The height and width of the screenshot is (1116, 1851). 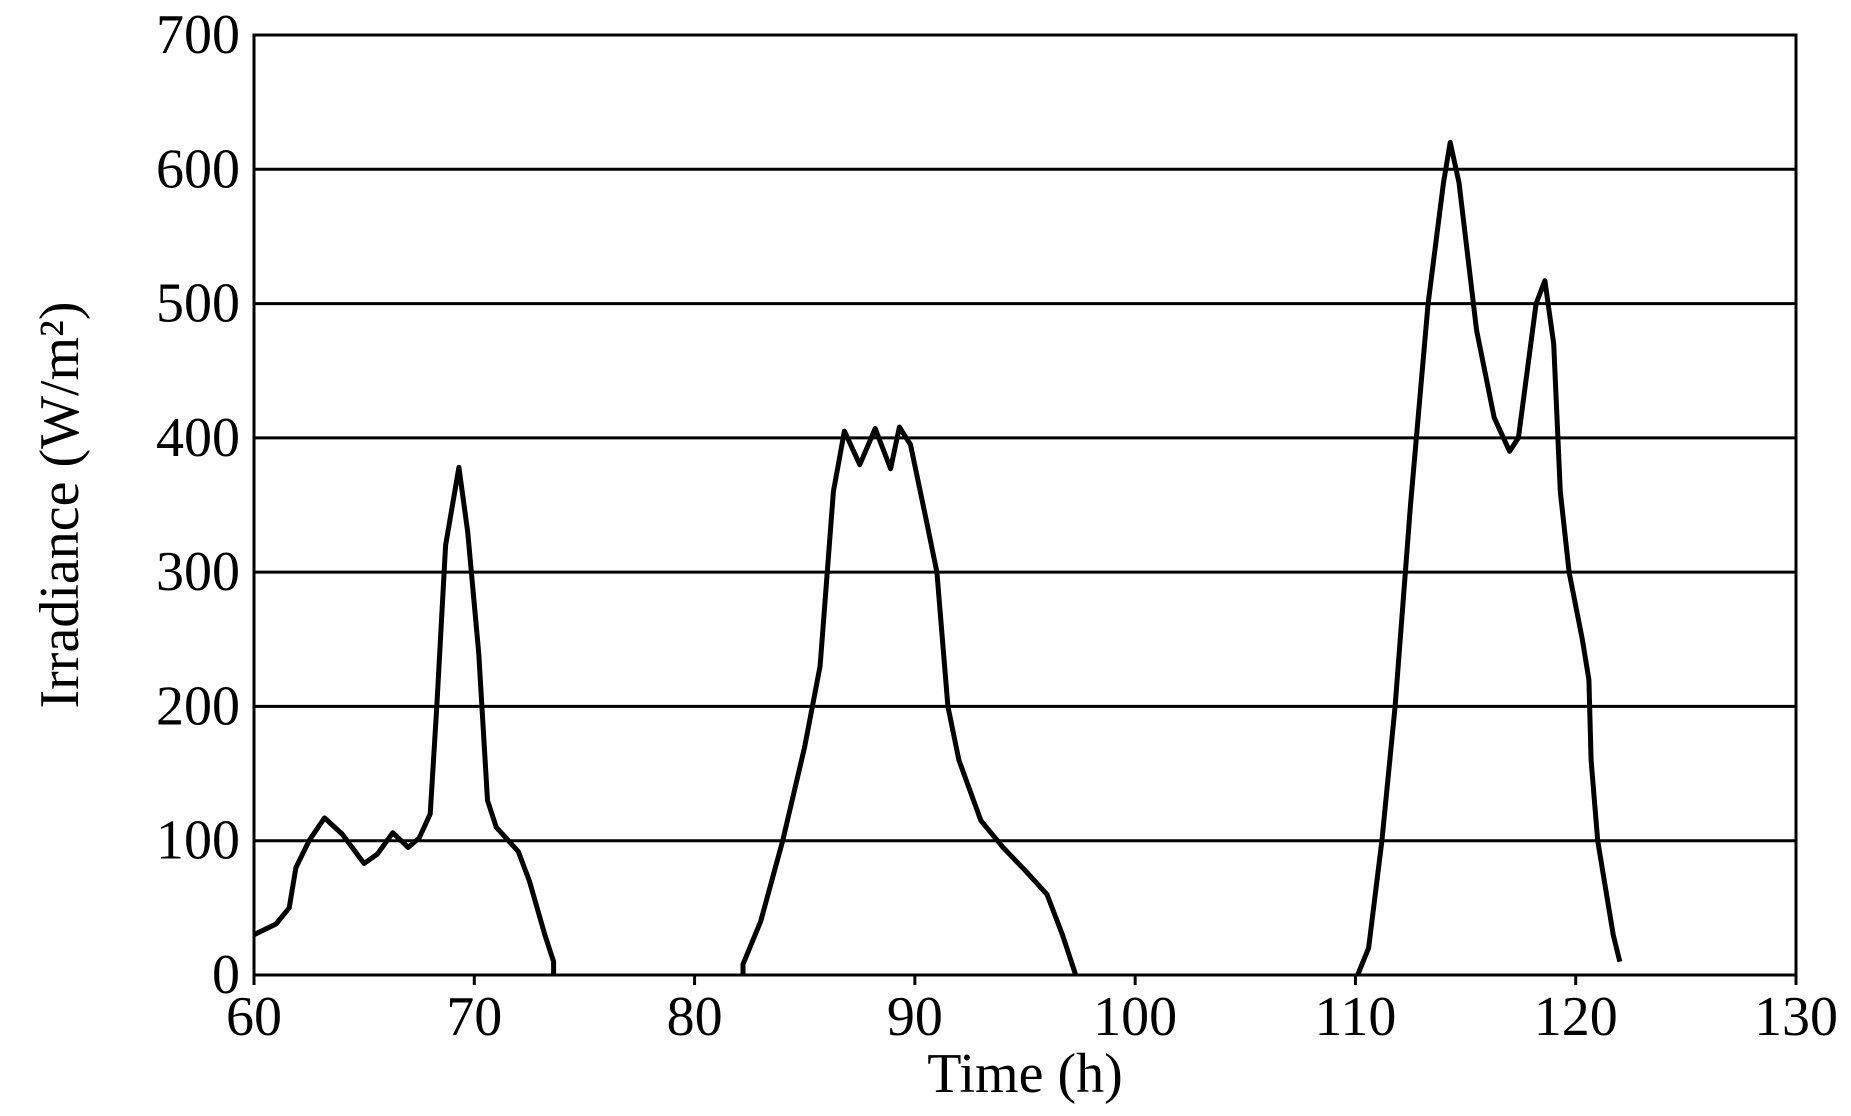 What do you see at coordinates (1355, 1017) in the screenshot?
I see `x-tick-label: 110` at bounding box center [1355, 1017].